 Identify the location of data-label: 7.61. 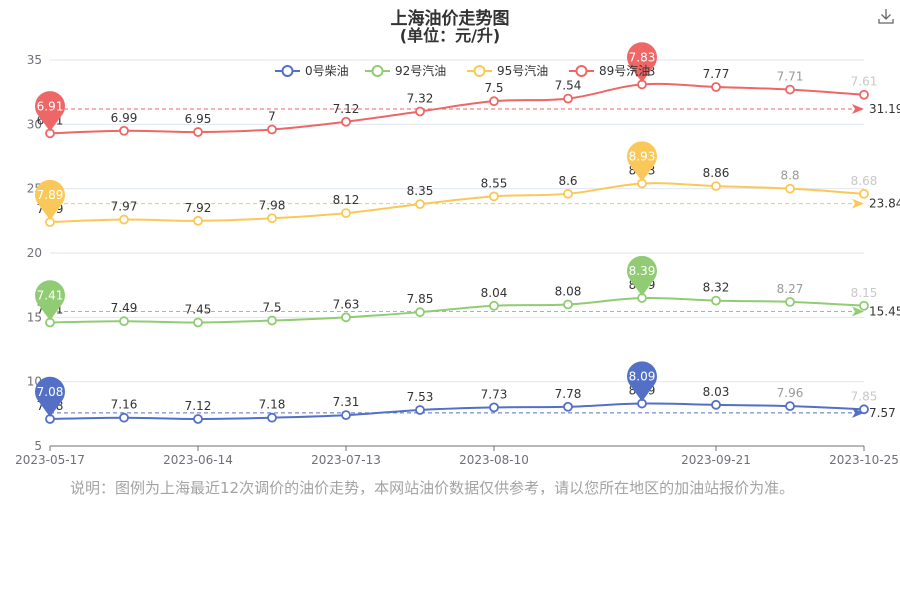
(864, 82).